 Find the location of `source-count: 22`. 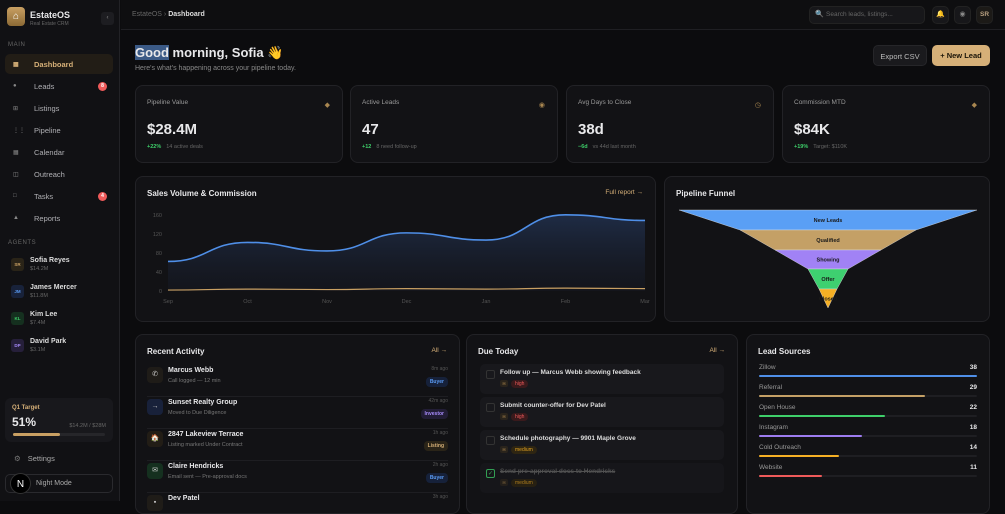

source-count: 22 is located at coordinates (973, 407).